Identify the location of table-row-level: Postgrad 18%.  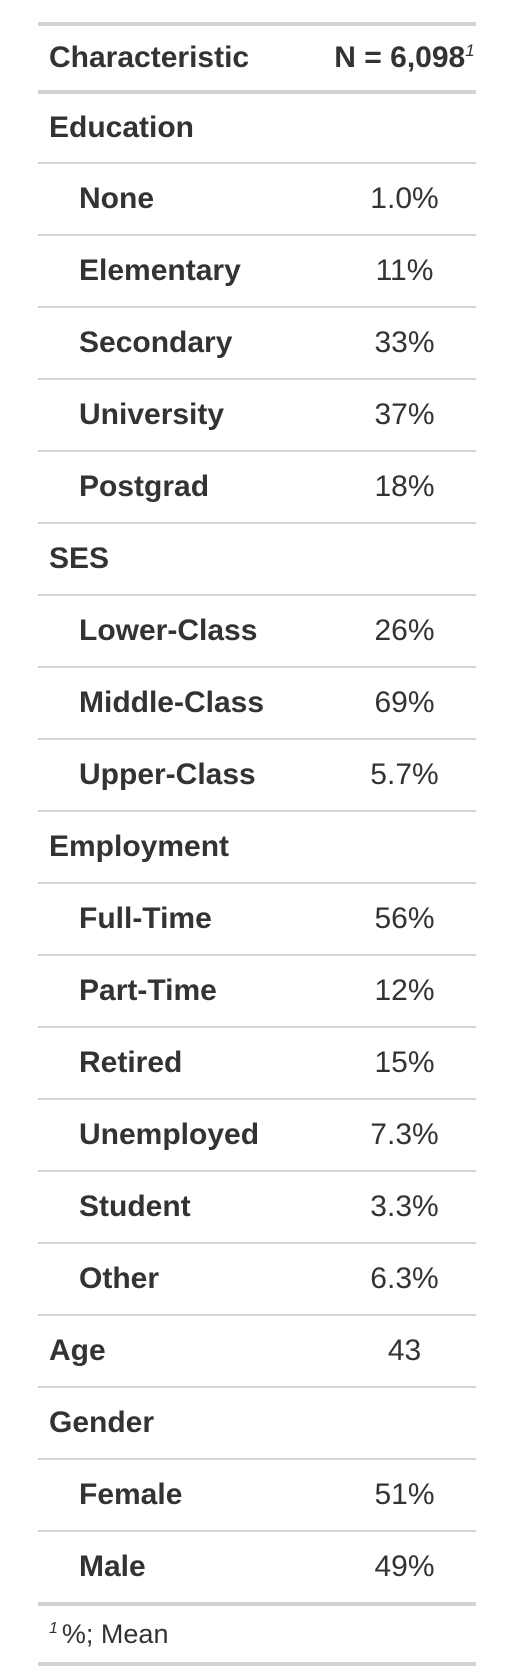
(257, 486).